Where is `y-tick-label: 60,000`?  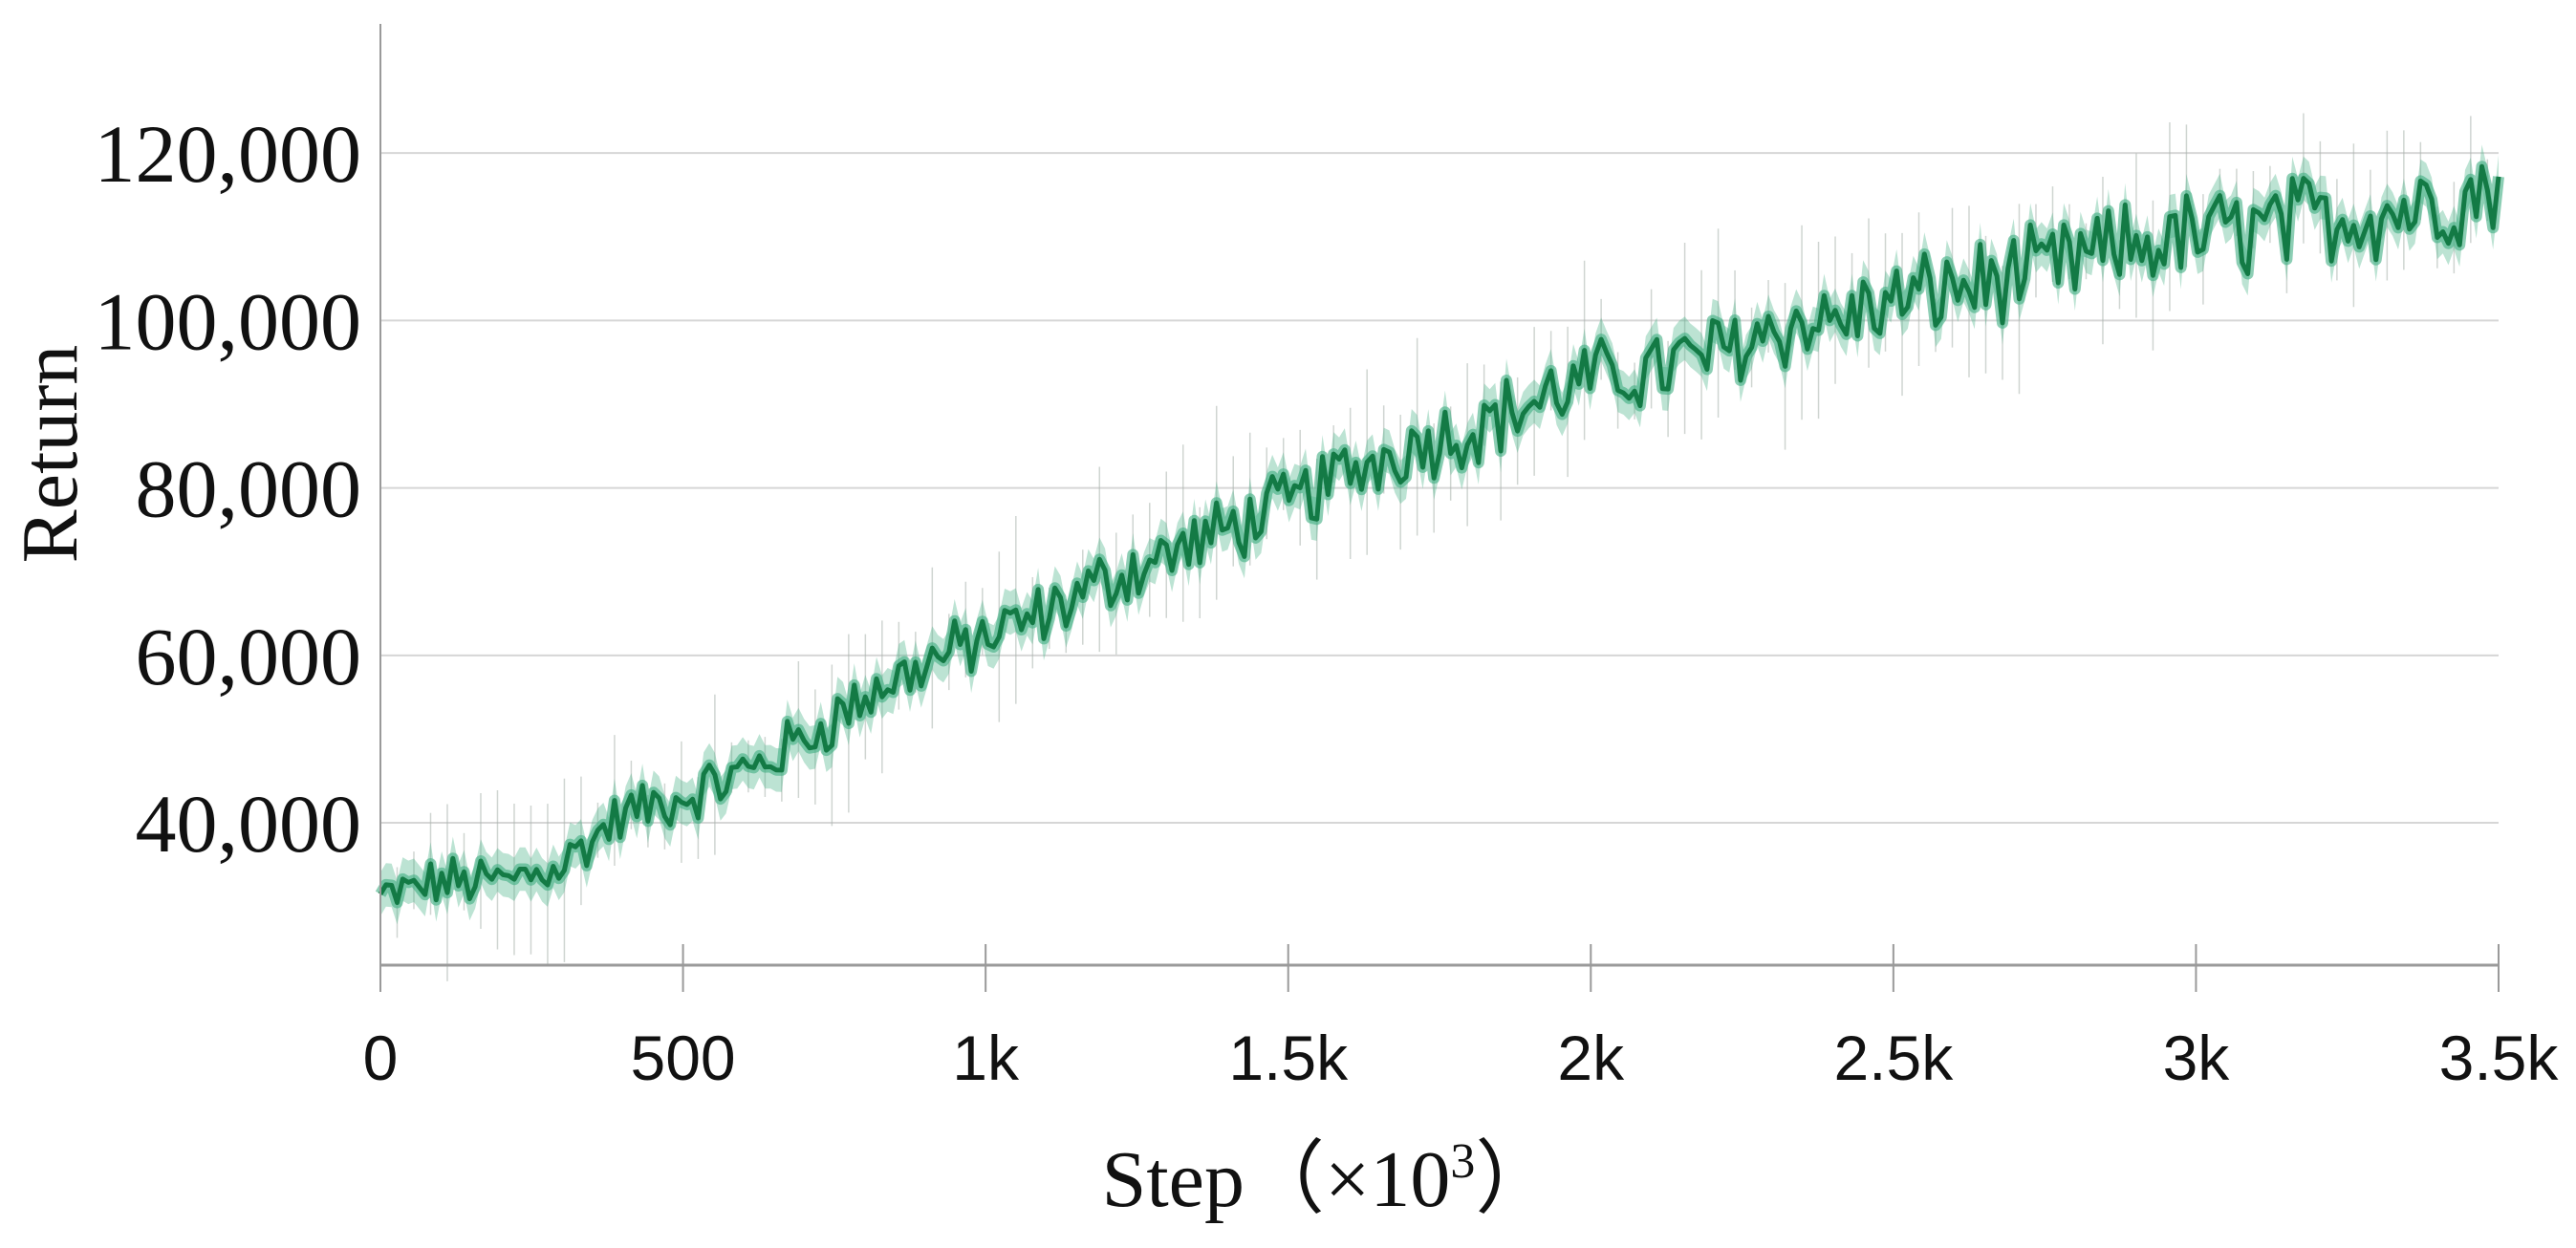
y-tick-label: 60,000 is located at coordinates (249, 657).